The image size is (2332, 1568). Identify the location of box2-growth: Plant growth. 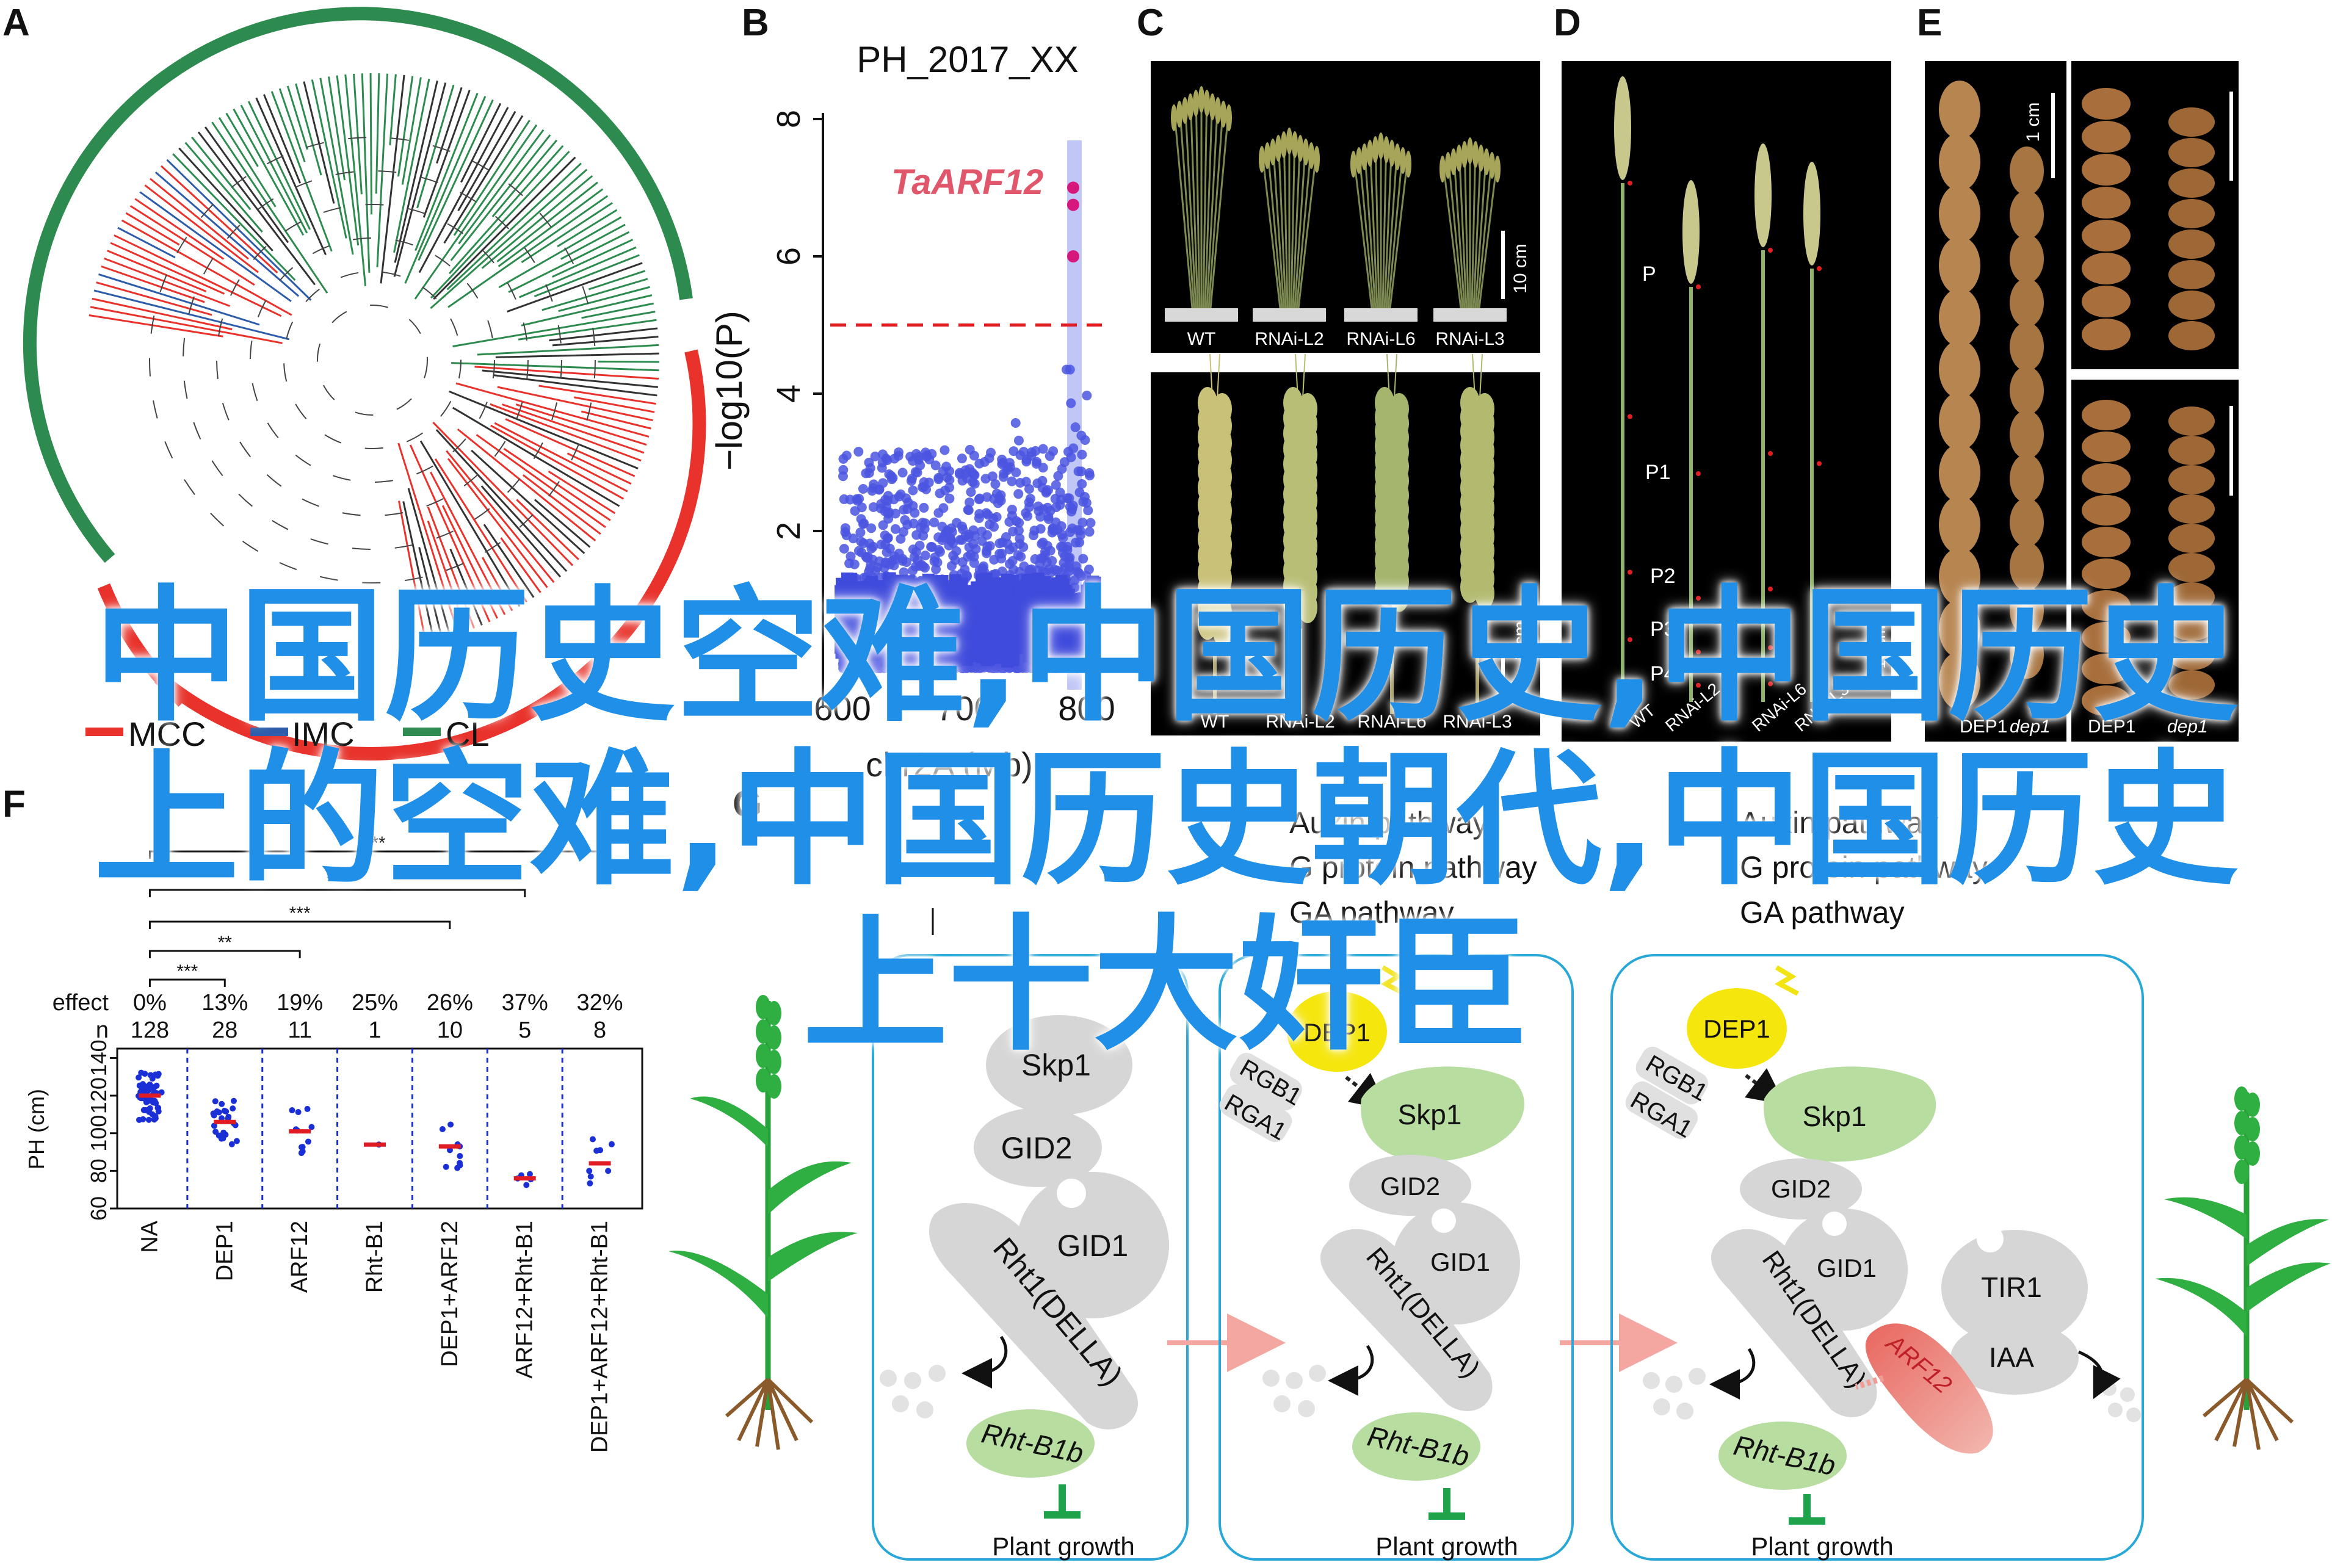
(1446, 1547).